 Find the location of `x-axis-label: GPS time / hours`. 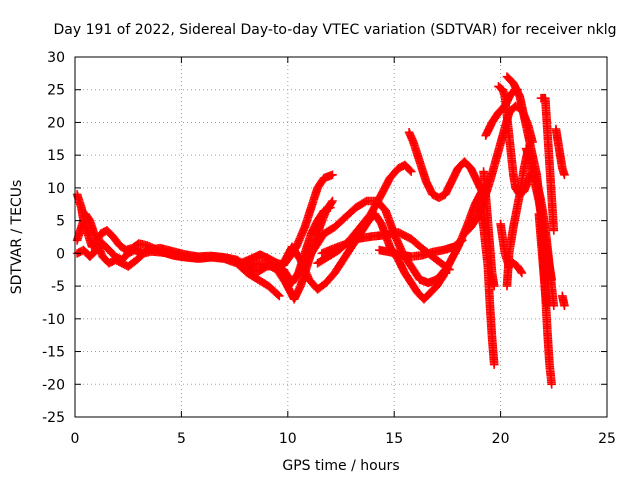

x-axis-label: GPS time / hours is located at coordinates (340, 466).